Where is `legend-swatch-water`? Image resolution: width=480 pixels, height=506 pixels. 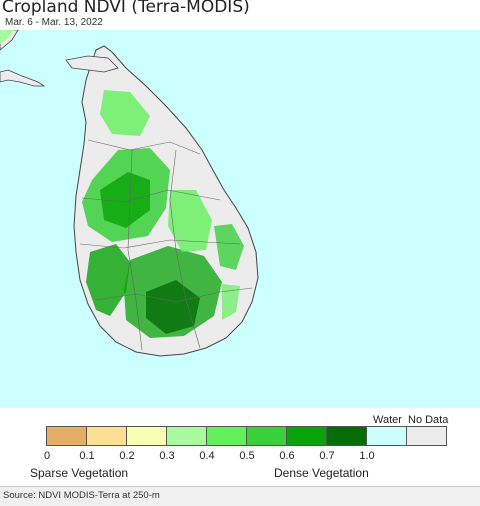 legend-swatch-water is located at coordinates (387, 436).